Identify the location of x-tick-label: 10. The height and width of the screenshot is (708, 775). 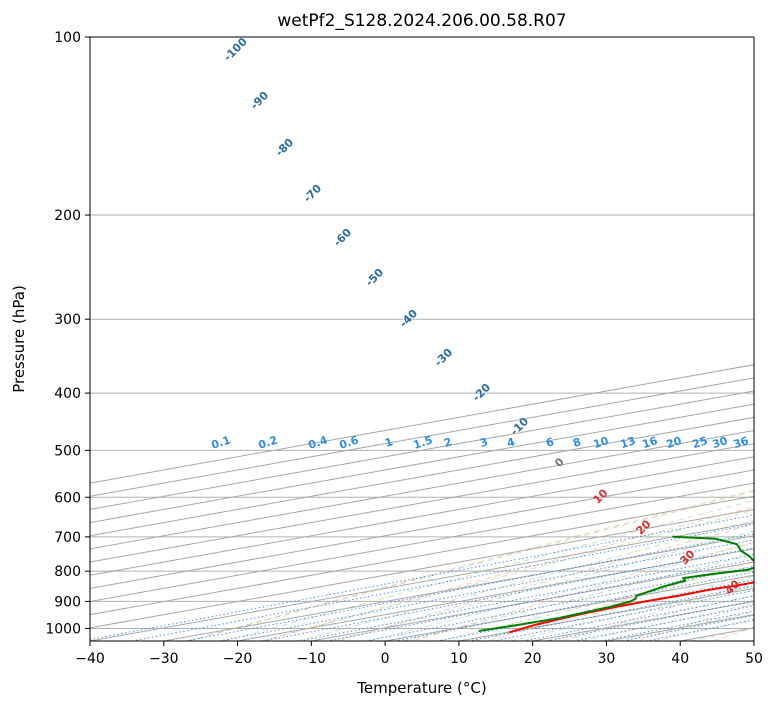
(459, 659).